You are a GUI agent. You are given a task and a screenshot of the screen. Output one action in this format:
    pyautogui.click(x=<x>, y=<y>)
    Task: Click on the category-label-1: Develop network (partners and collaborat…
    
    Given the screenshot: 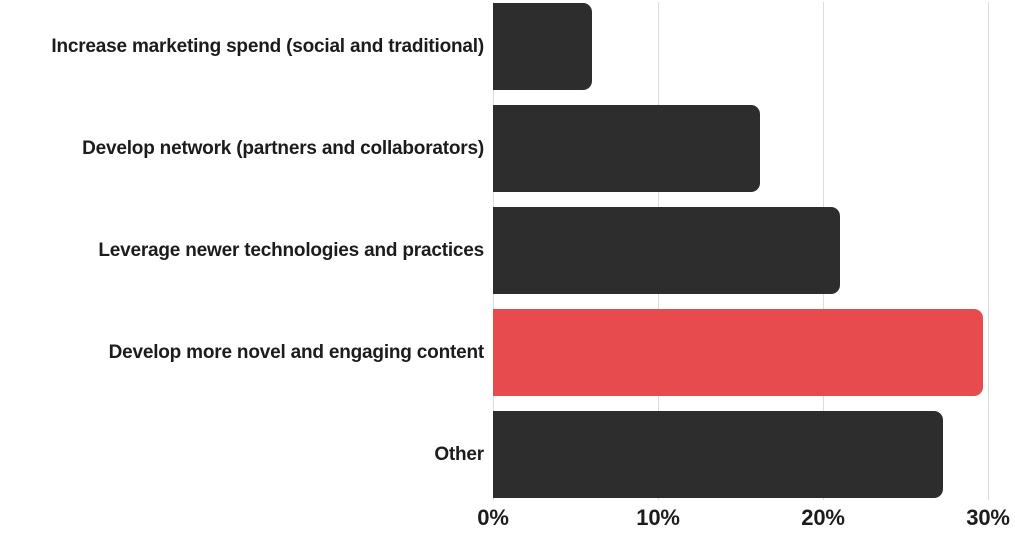 What is the action you would take?
    pyautogui.click(x=283, y=148)
    